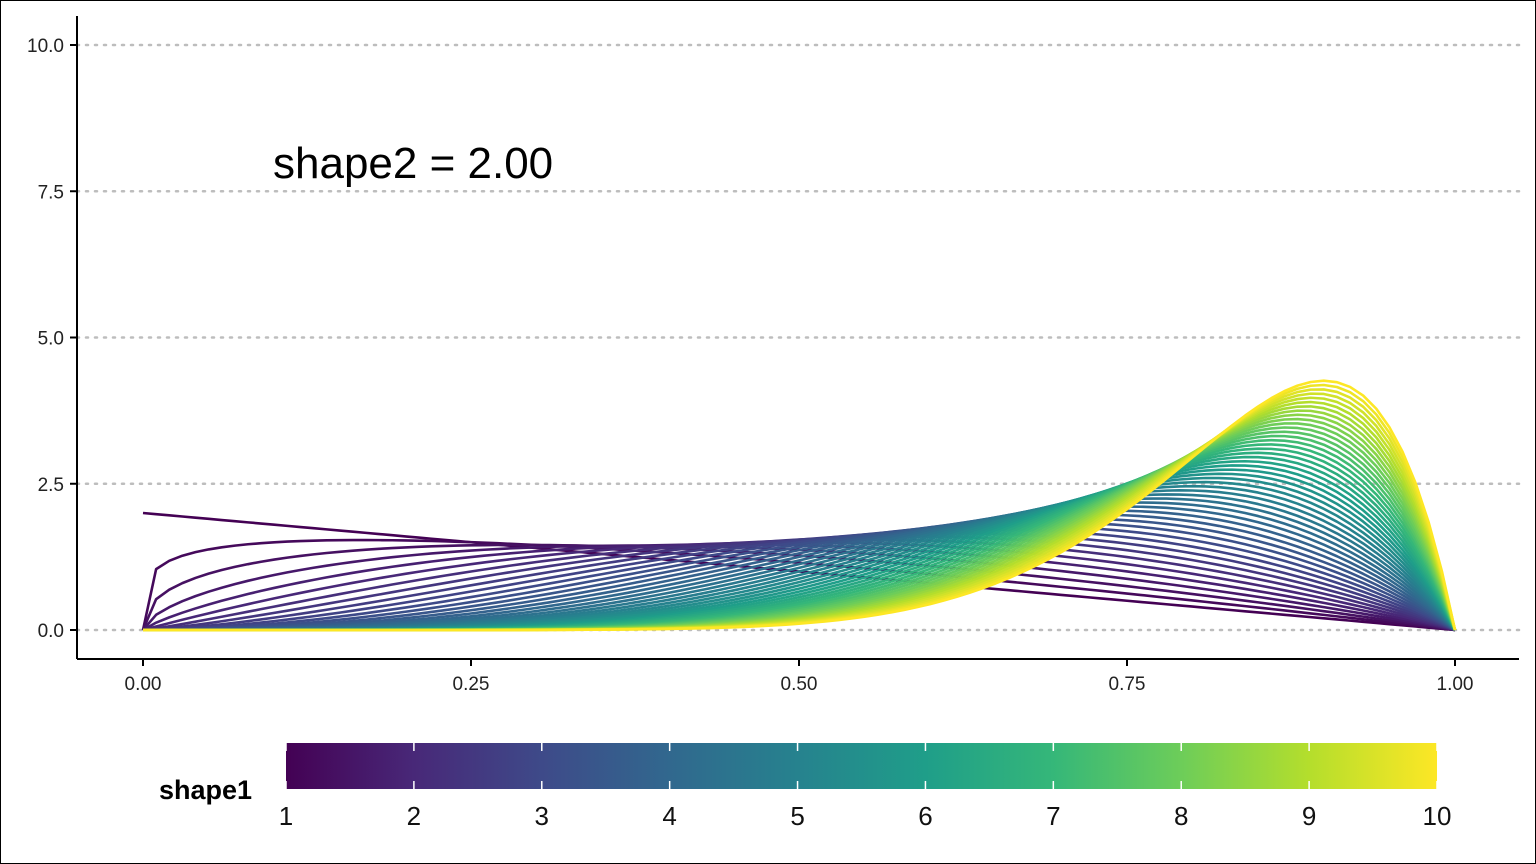  I want to click on y-tick-label: 5.0, so click(51, 339).